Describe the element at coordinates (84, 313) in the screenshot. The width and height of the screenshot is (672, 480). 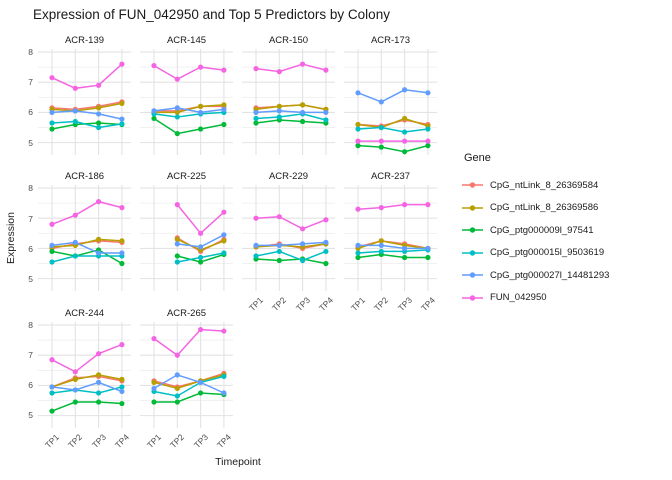
I see `facet-strip-label: ACR-244` at that location.